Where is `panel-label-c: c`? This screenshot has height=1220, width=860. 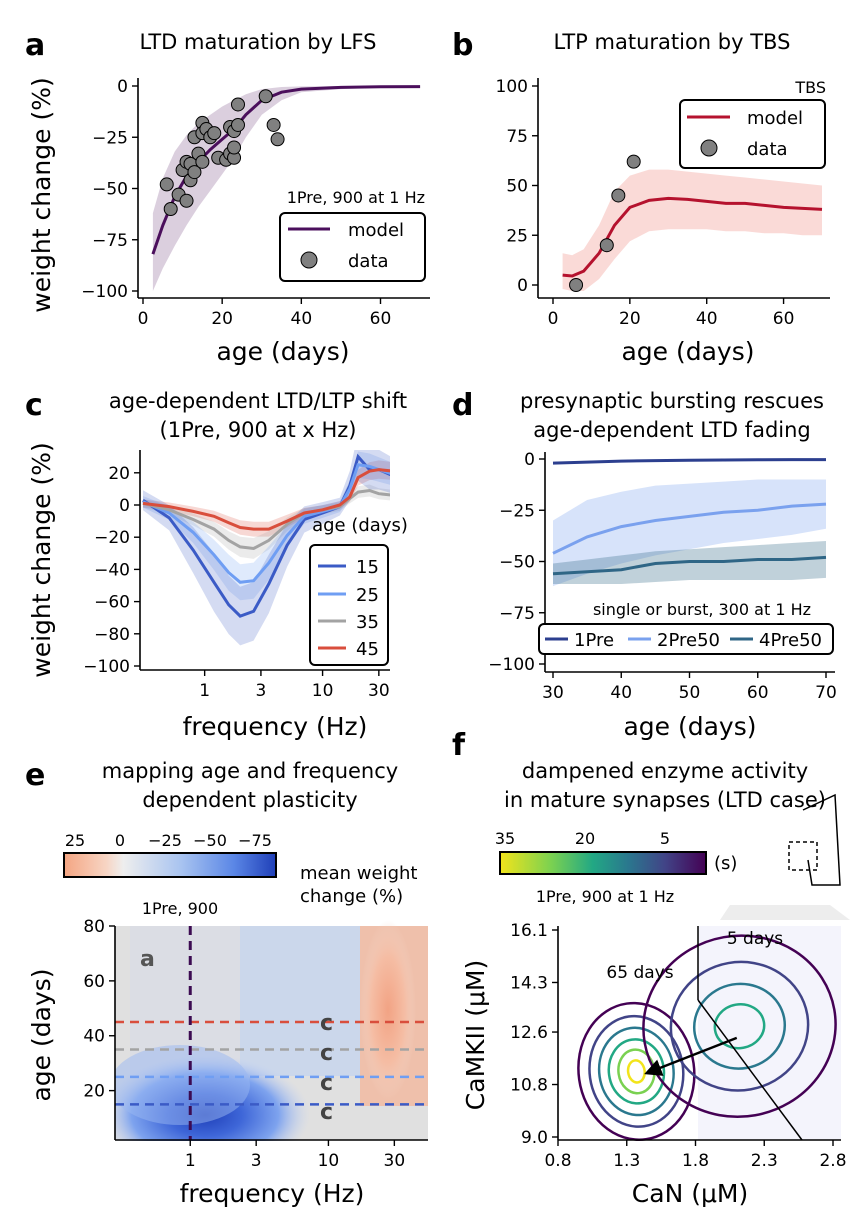
panel-label-c: c is located at coordinates (34, 405).